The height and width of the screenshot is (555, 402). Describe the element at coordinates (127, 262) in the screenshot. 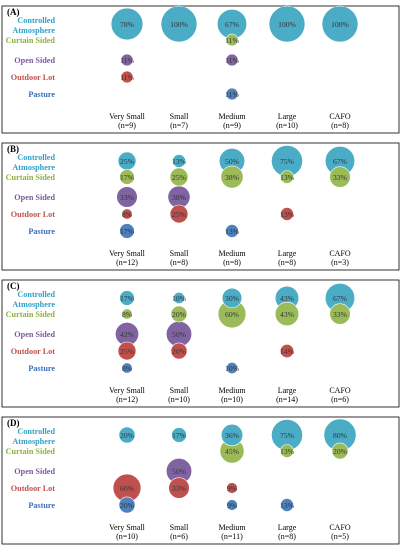

I see `sample-size-label: (n=12)` at that location.